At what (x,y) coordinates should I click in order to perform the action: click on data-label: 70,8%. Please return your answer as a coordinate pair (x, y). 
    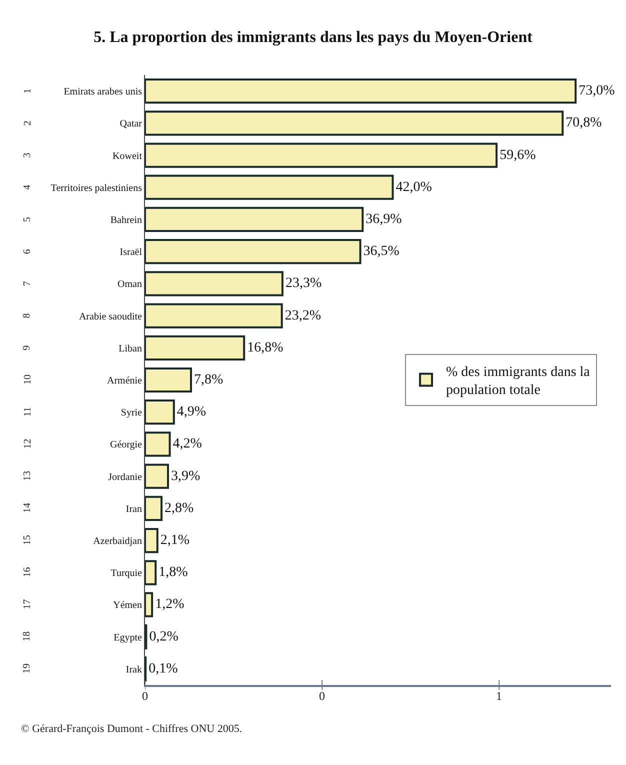
    Looking at the image, I should click on (584, 123).